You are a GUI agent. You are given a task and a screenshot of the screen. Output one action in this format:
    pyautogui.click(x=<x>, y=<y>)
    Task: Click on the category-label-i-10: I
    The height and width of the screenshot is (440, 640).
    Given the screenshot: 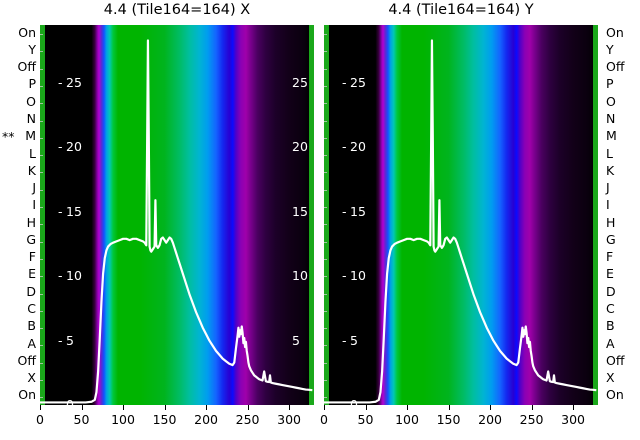 What is the action you would take?
    pyautogui.click(x=608, y=205)
    